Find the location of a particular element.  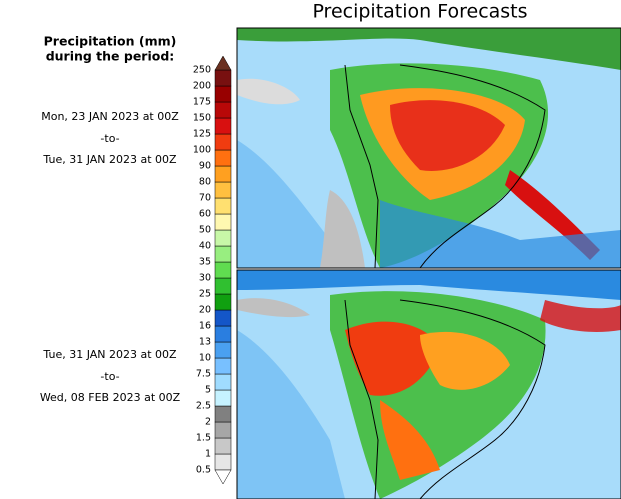

colorbar-label: 175 is located at coordinates (202, 102).